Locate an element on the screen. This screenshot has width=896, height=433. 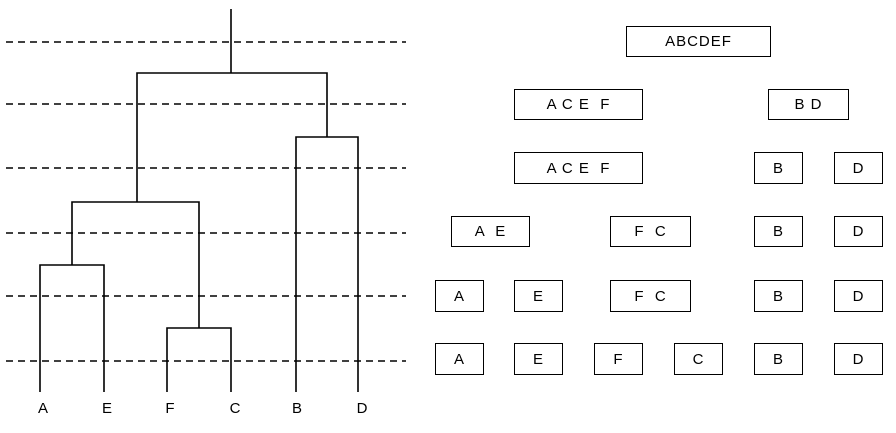
leaf-label: D is located at coordinates (362, 408).